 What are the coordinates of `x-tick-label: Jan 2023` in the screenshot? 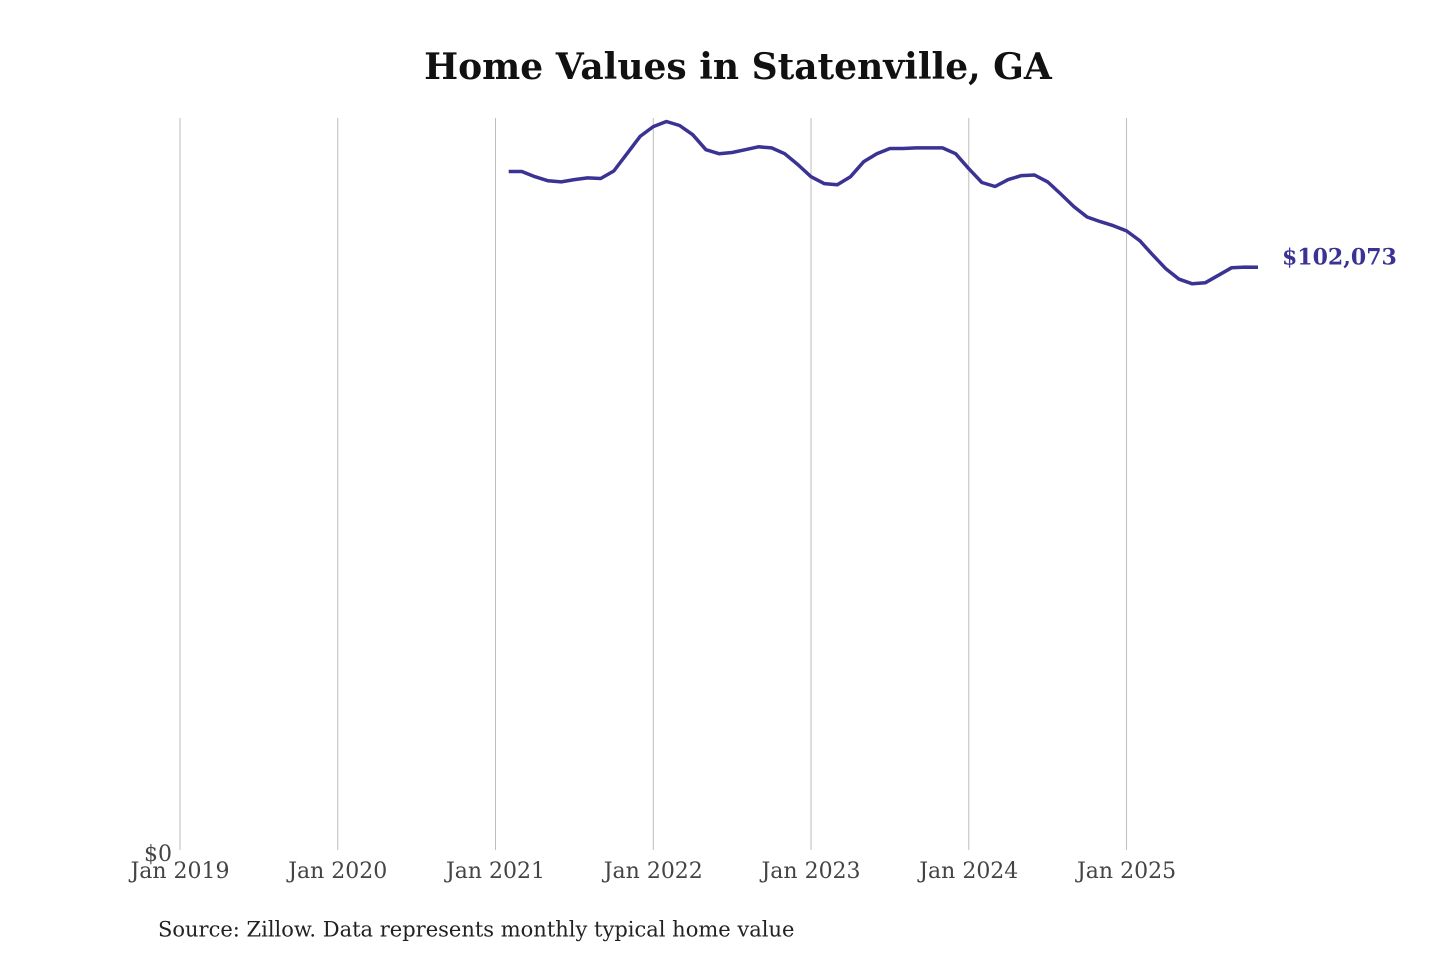 It's located at (809, 871).